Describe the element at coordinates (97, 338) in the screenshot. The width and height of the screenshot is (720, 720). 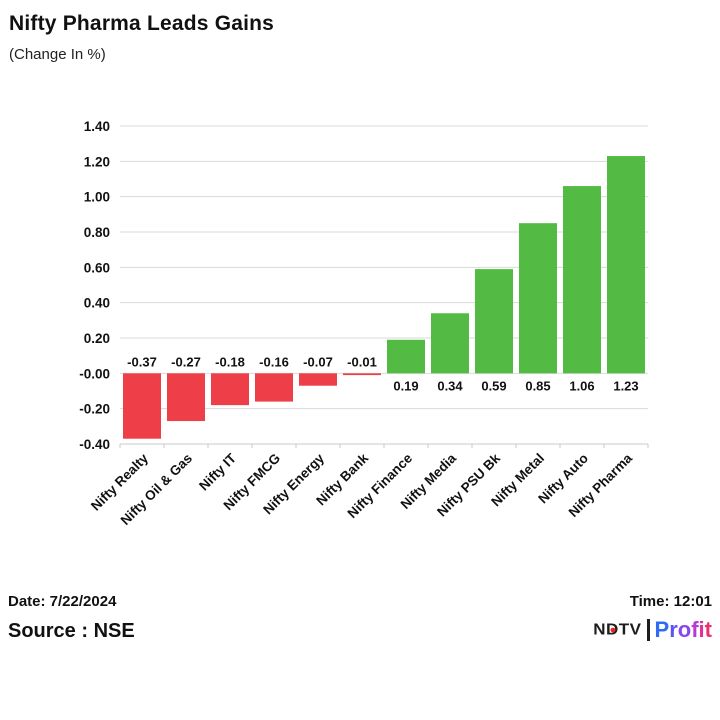
I see `y-tick-label: 0.20` at that location.